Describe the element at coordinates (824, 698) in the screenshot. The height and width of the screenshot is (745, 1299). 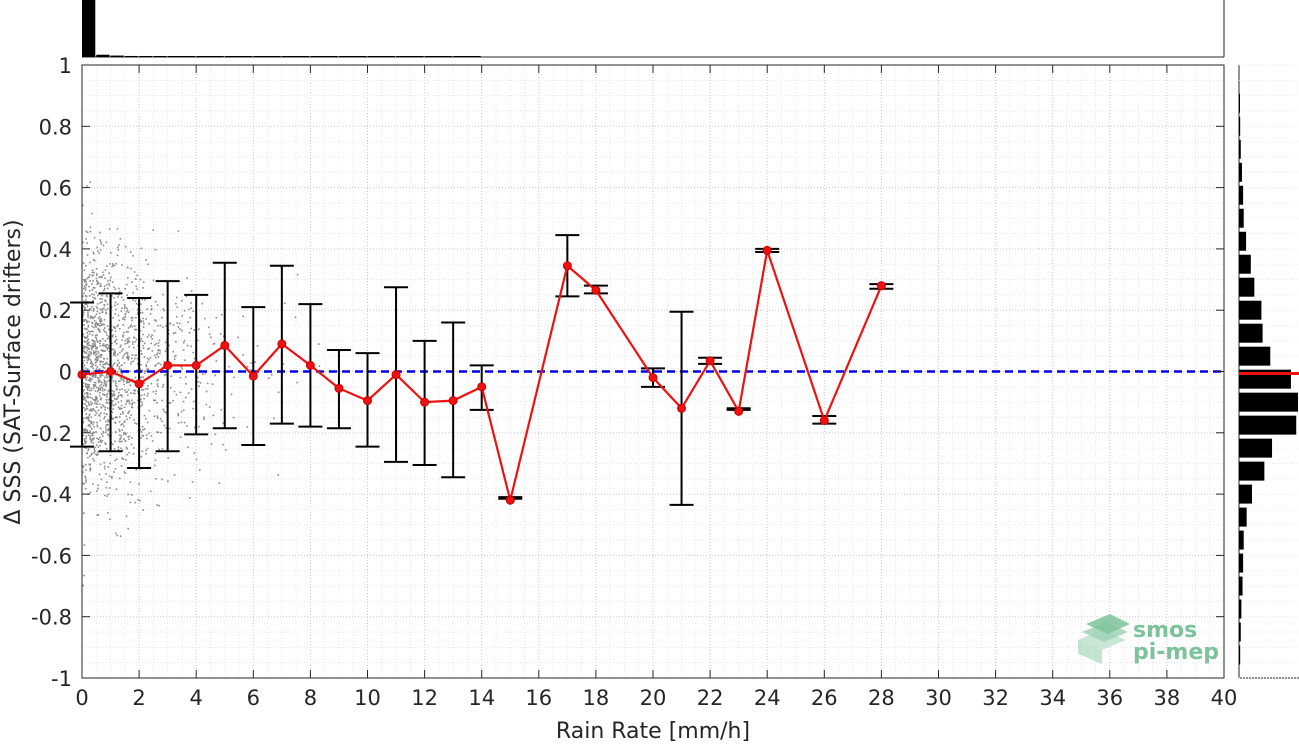
I see `x-tick-label: 26` at that location.